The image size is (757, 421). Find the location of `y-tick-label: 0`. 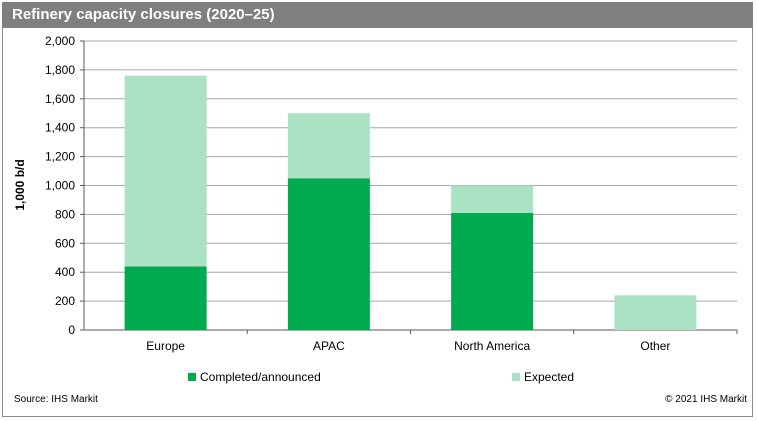

y-tick-label: 0 is located at coordinates (71, 330).